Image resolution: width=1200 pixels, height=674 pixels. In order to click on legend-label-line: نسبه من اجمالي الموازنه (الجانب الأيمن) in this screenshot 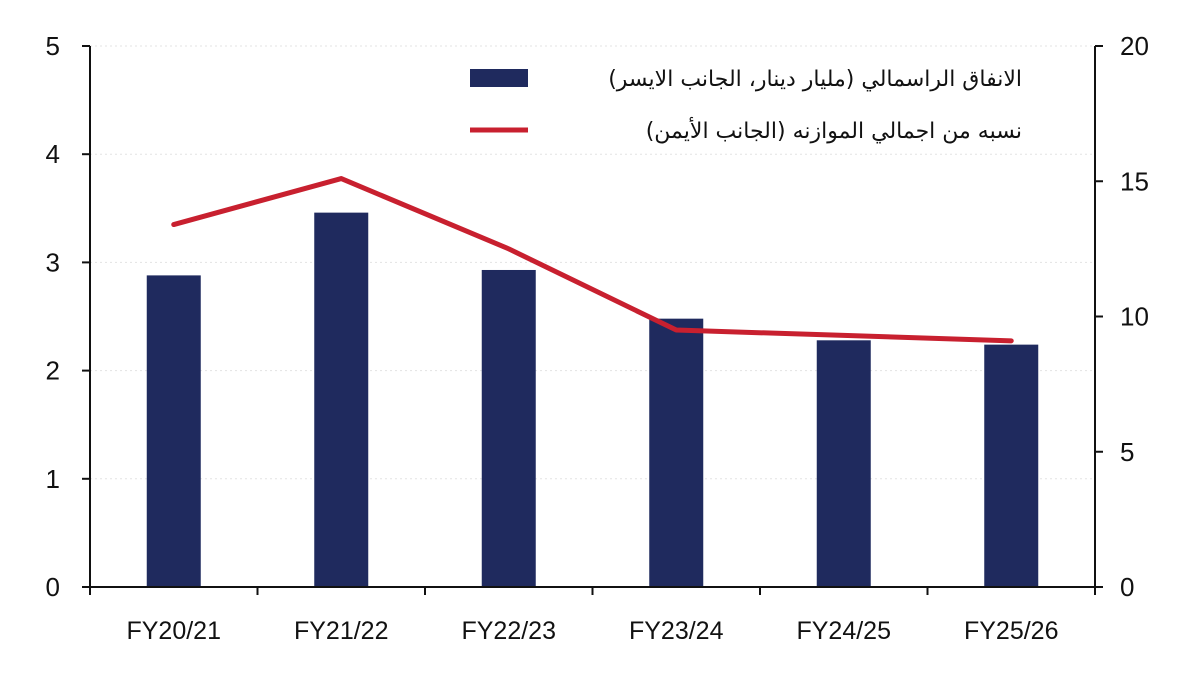, I will do `click(834, 130)`.